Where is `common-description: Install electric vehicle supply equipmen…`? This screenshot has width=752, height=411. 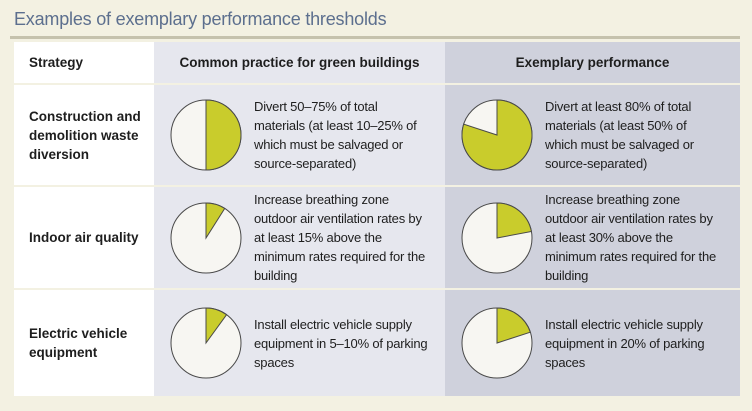 common-description: Install electric vehicle supply equipmen… is located at coordinates (341, 343).